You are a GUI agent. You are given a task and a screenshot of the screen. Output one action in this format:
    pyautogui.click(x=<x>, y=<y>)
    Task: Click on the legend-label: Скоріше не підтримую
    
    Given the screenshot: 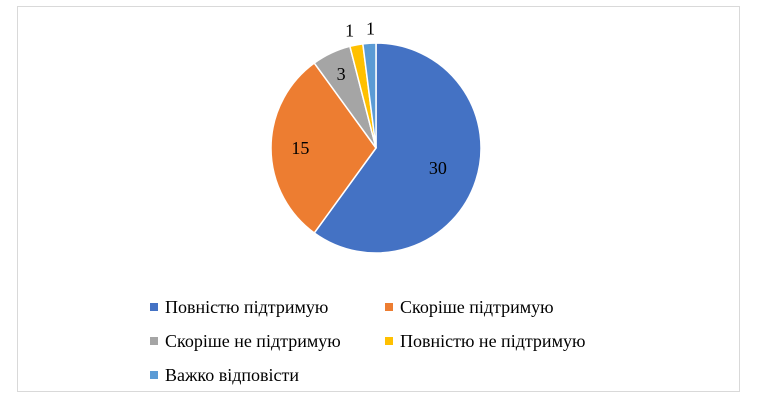 What is the action you would take?
    pyautogui.click(x=253, y=340)
    